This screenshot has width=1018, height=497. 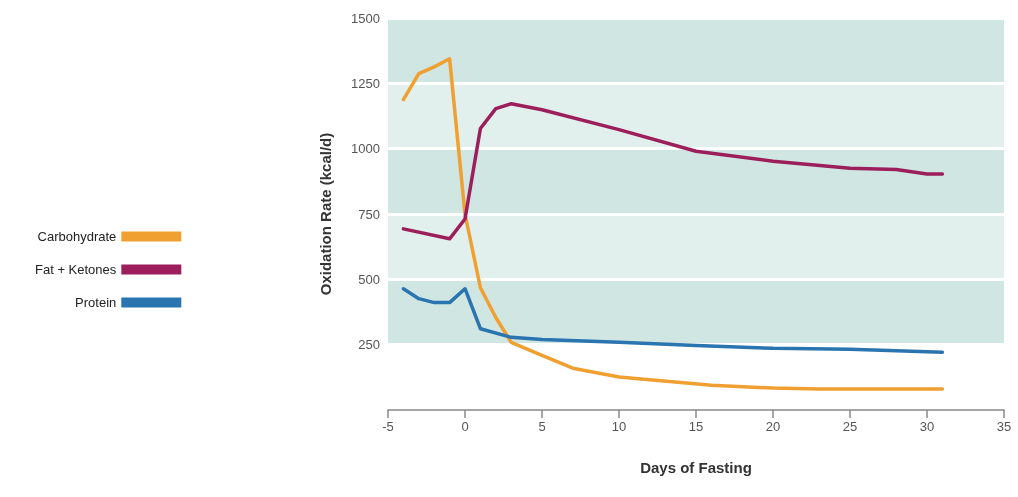 I want to click on y-tick-label: 1250, so click(x=365, y=83).